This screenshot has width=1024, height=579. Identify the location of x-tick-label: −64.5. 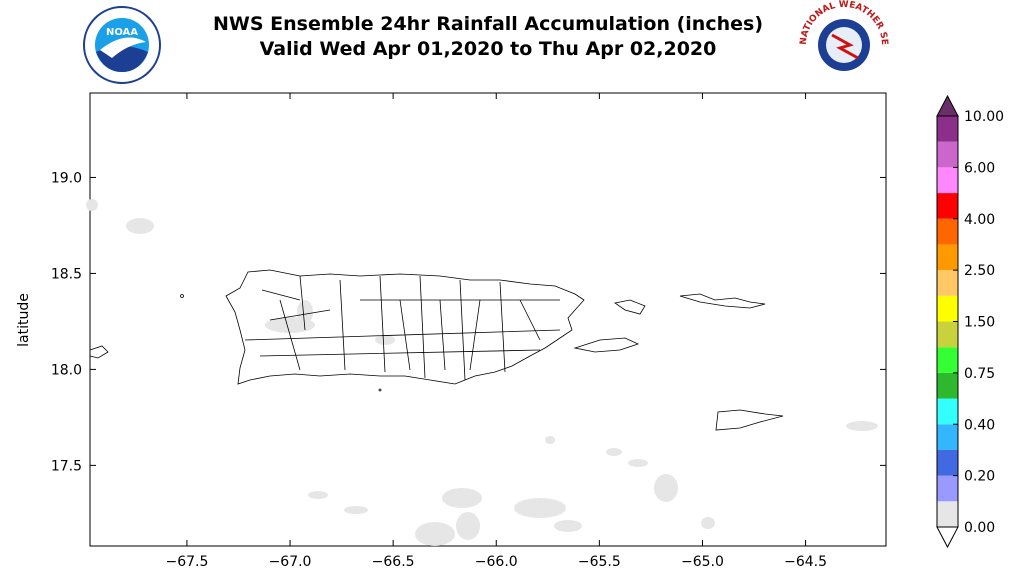
(805, 562).